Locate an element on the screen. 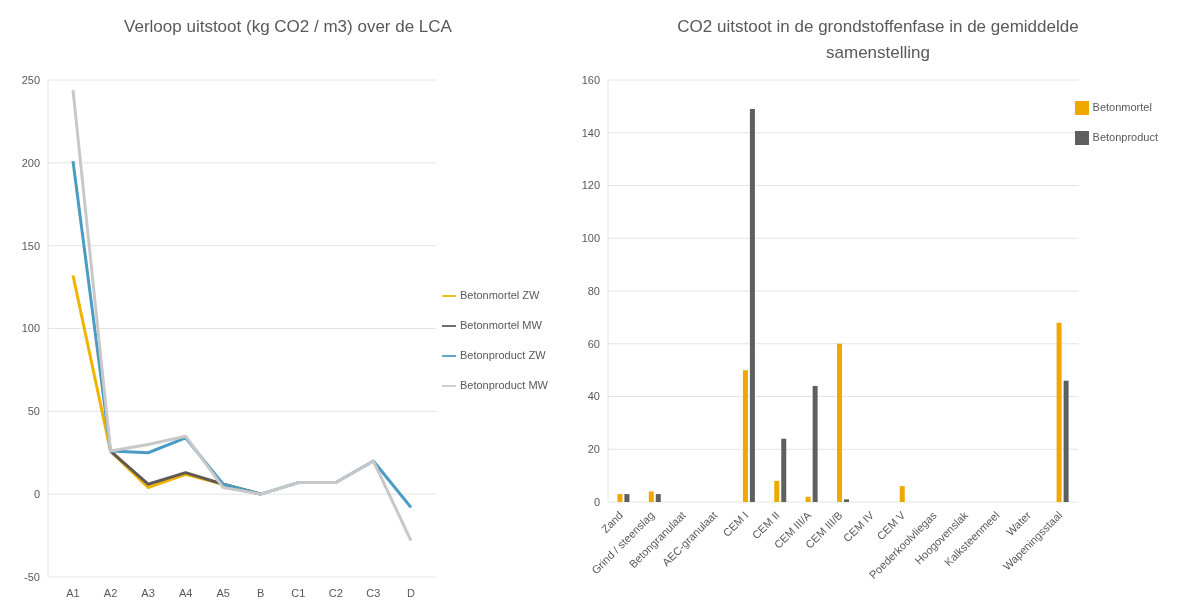 This screenshot has height=609, width=1199. x-tick-label: A5 is located at coordinates (223, 593).